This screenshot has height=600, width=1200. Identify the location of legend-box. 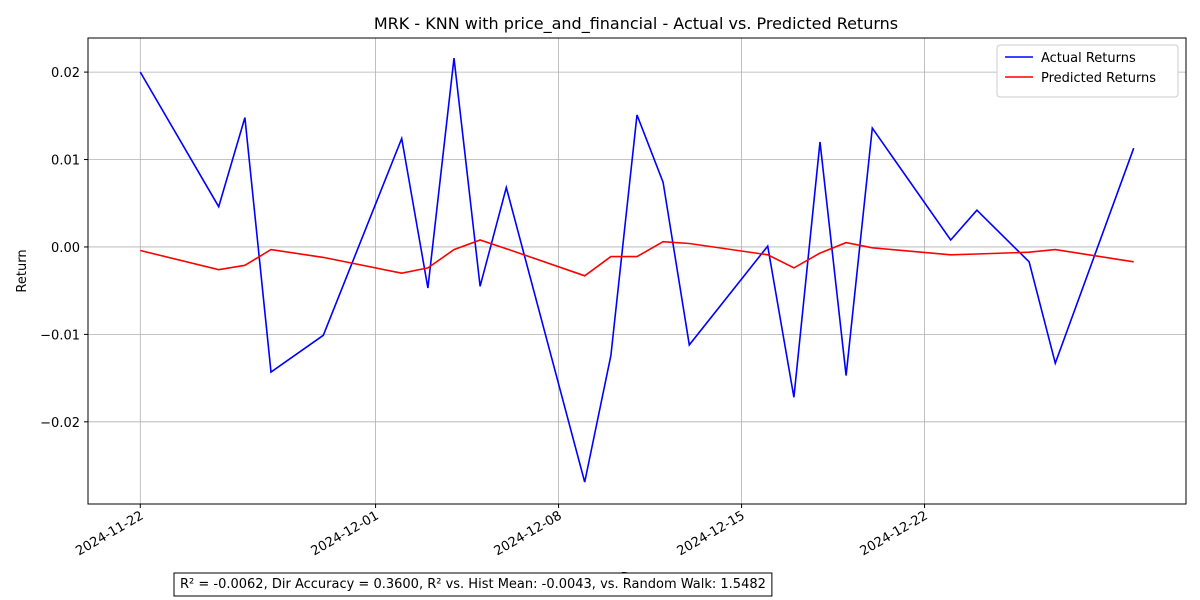
(1087, 71).